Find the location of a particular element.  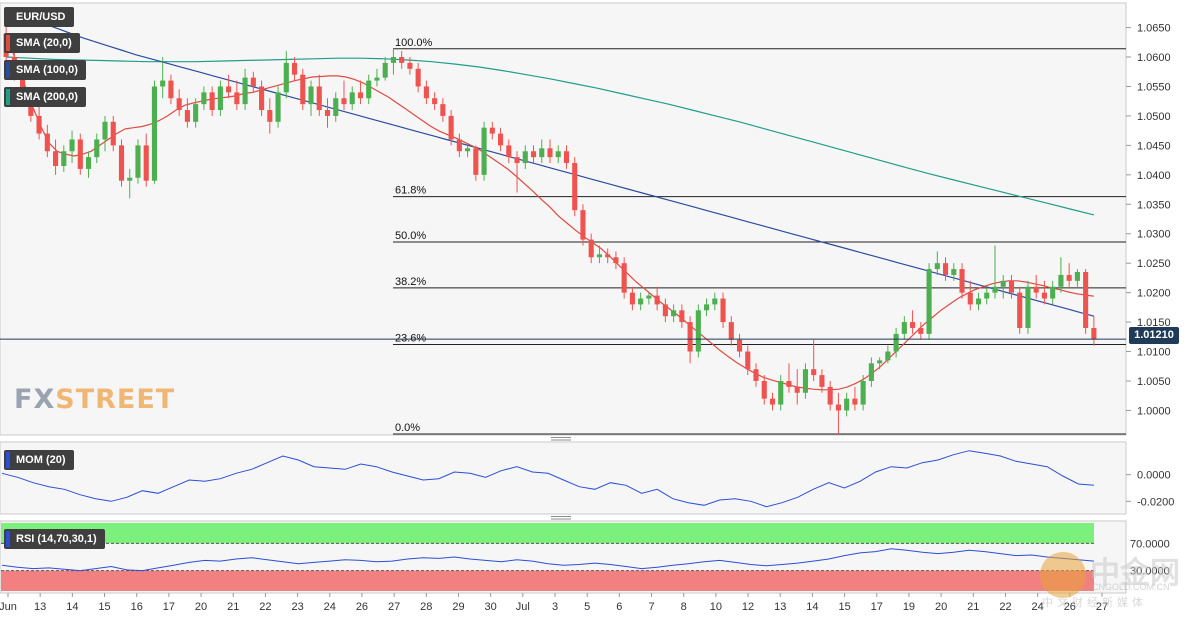

fib-label: 61.8% is located at coordinates (410, 191).